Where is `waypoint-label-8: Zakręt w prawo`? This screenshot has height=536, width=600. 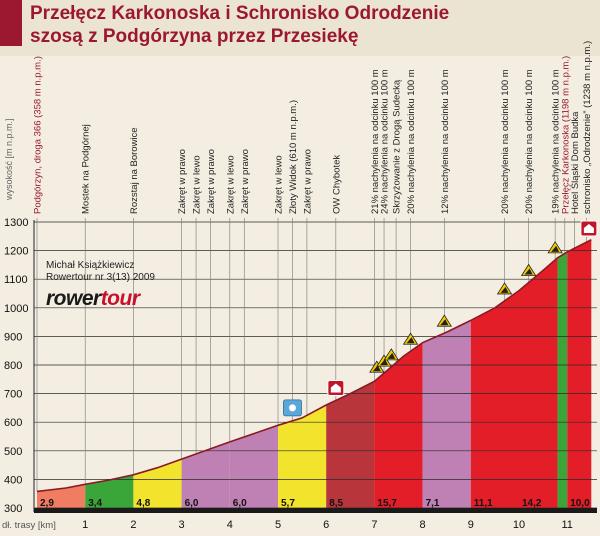 waypoint-label-8: Zakręt w prawo is located at coordinates (245, 181).